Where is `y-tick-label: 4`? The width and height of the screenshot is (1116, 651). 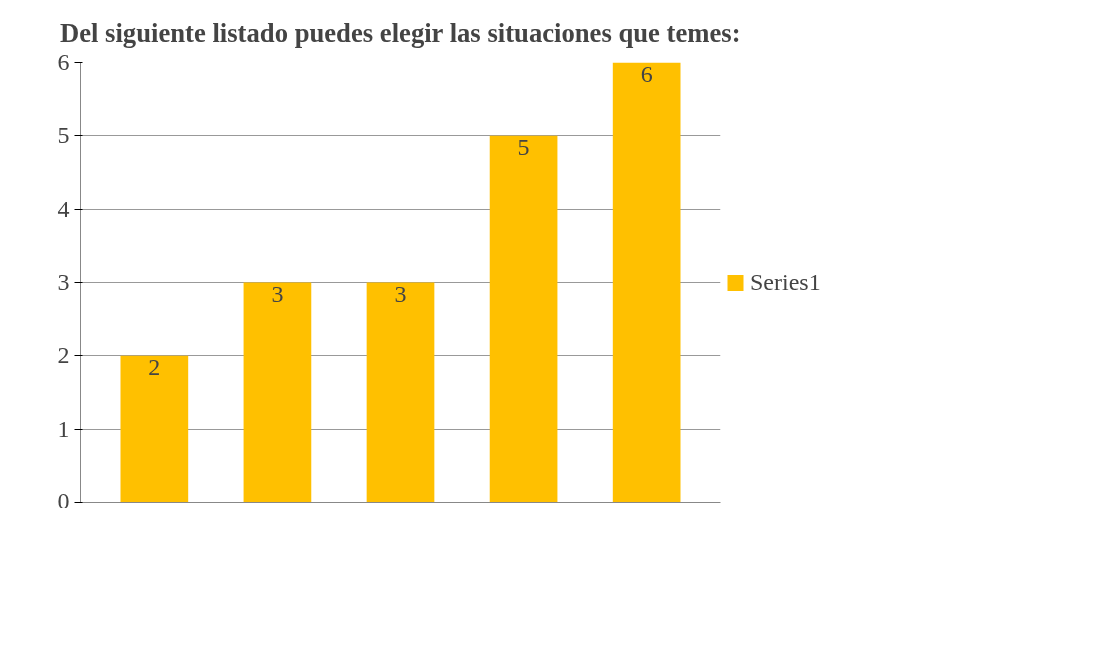 y-tick-label: 4 is located at coordinates (63, 208).